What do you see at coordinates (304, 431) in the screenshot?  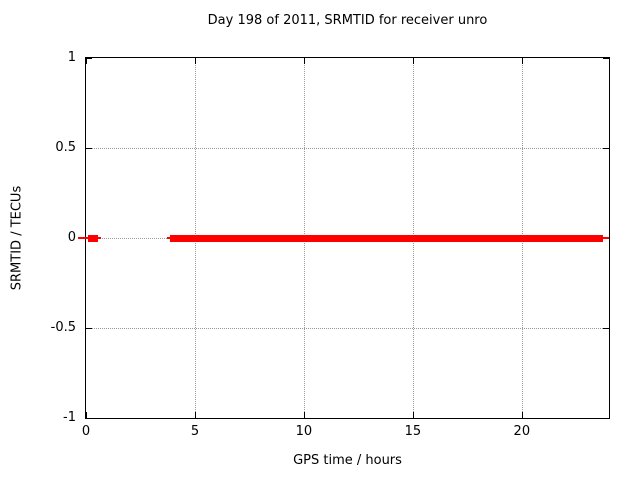 I see `x-tick-label: 10` at bounding box center [304, 431].